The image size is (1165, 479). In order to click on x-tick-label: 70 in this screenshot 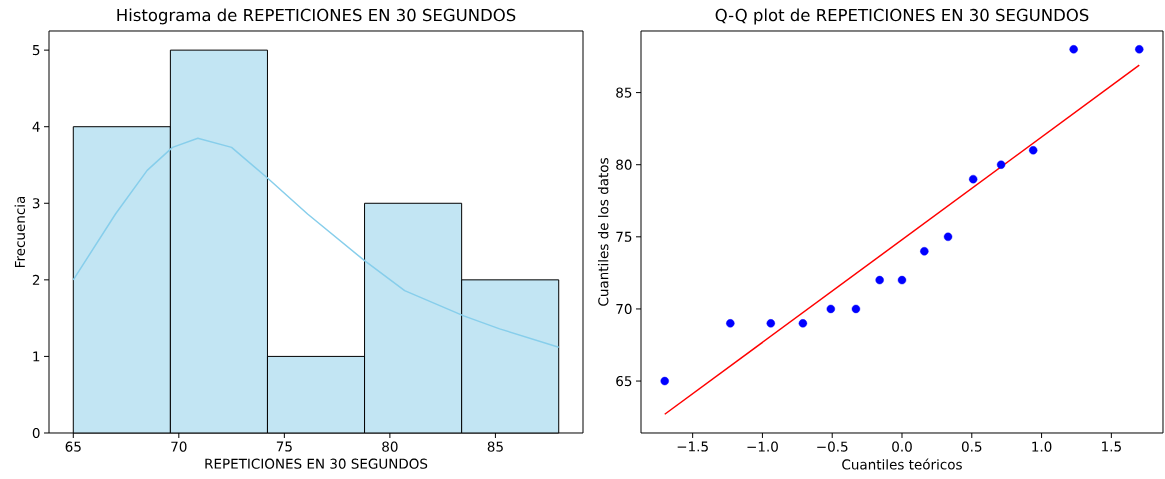, I will do `click(179, 446)`.